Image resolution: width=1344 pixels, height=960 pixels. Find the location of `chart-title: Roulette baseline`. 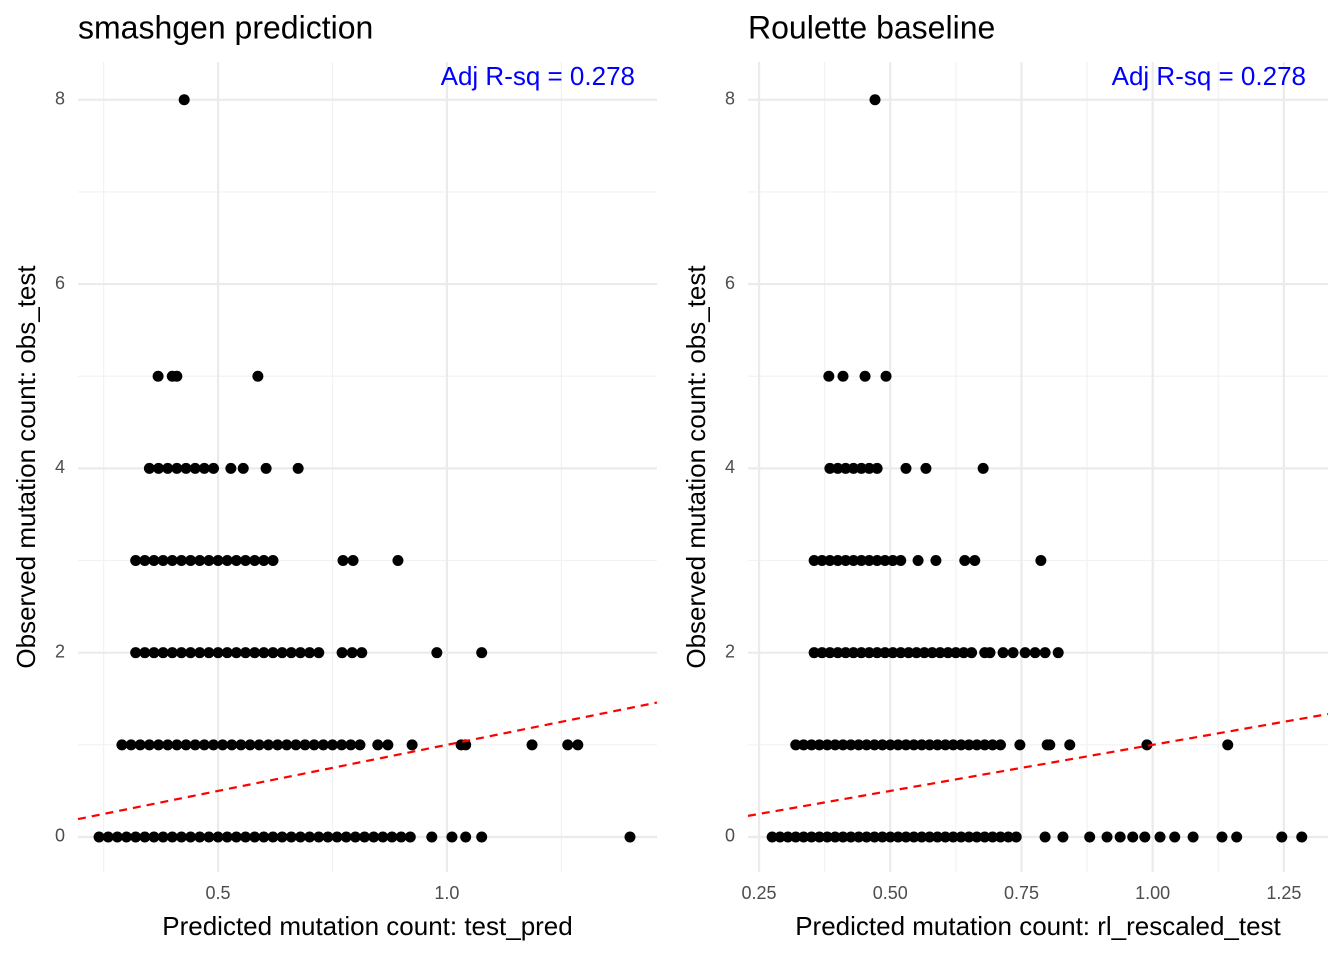

chart-title: Roulette baseline is located at coordinates (871, 27).